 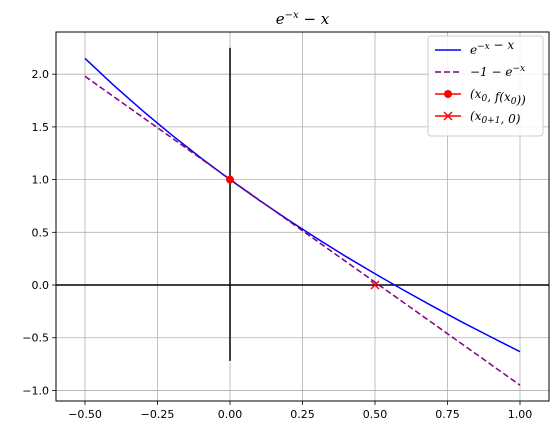 I want to click on x-tick-label: 0.50, so click(x=375, y=414).